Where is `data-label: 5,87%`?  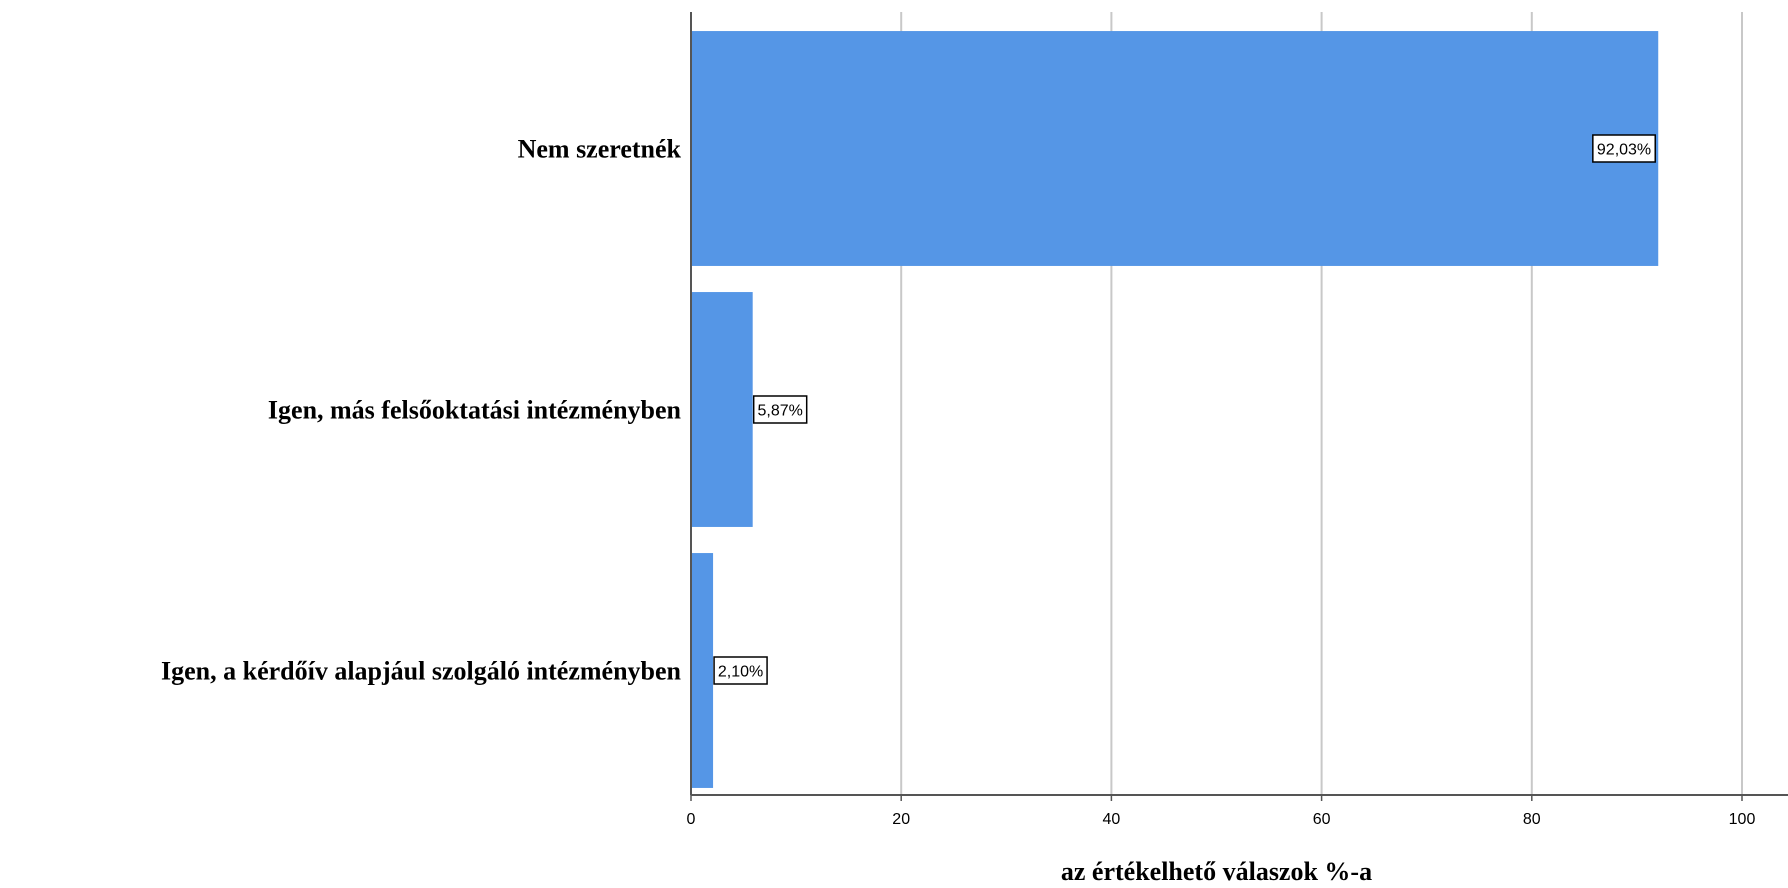
data-label: 5,87% is located at coordinates (780, 411).